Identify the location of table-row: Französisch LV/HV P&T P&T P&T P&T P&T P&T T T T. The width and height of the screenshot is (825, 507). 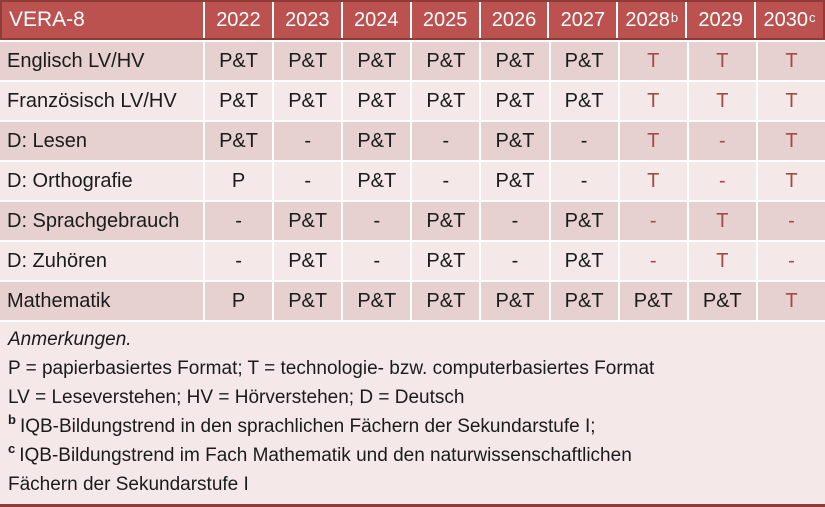
(412, 101).